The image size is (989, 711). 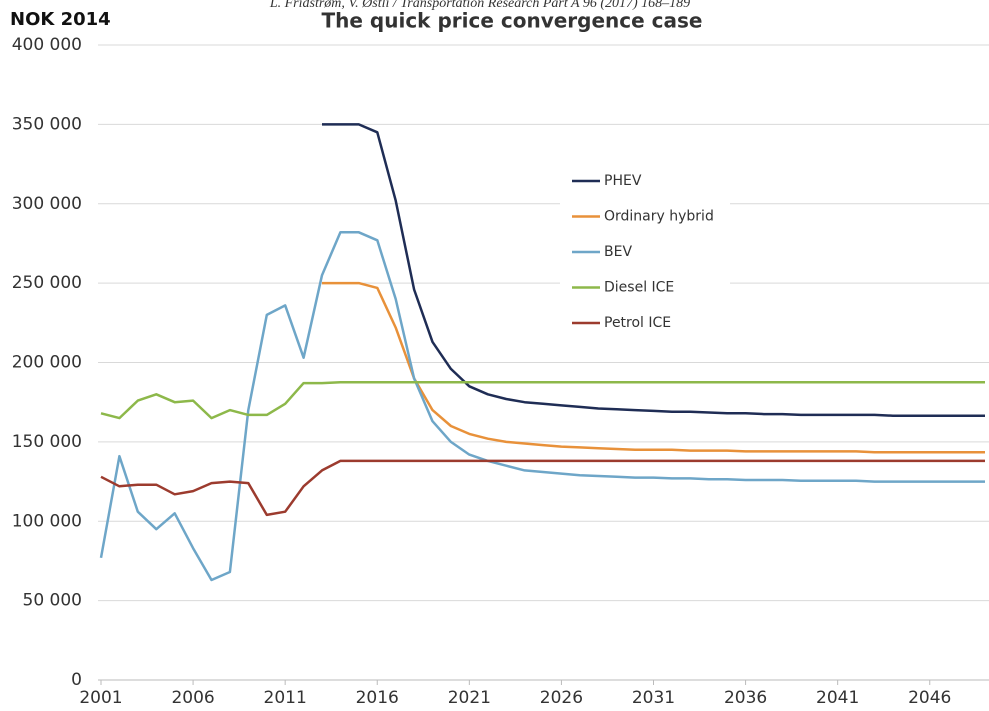 I want to click on y-tick-label: 200 000, so click(x=47, y=363).